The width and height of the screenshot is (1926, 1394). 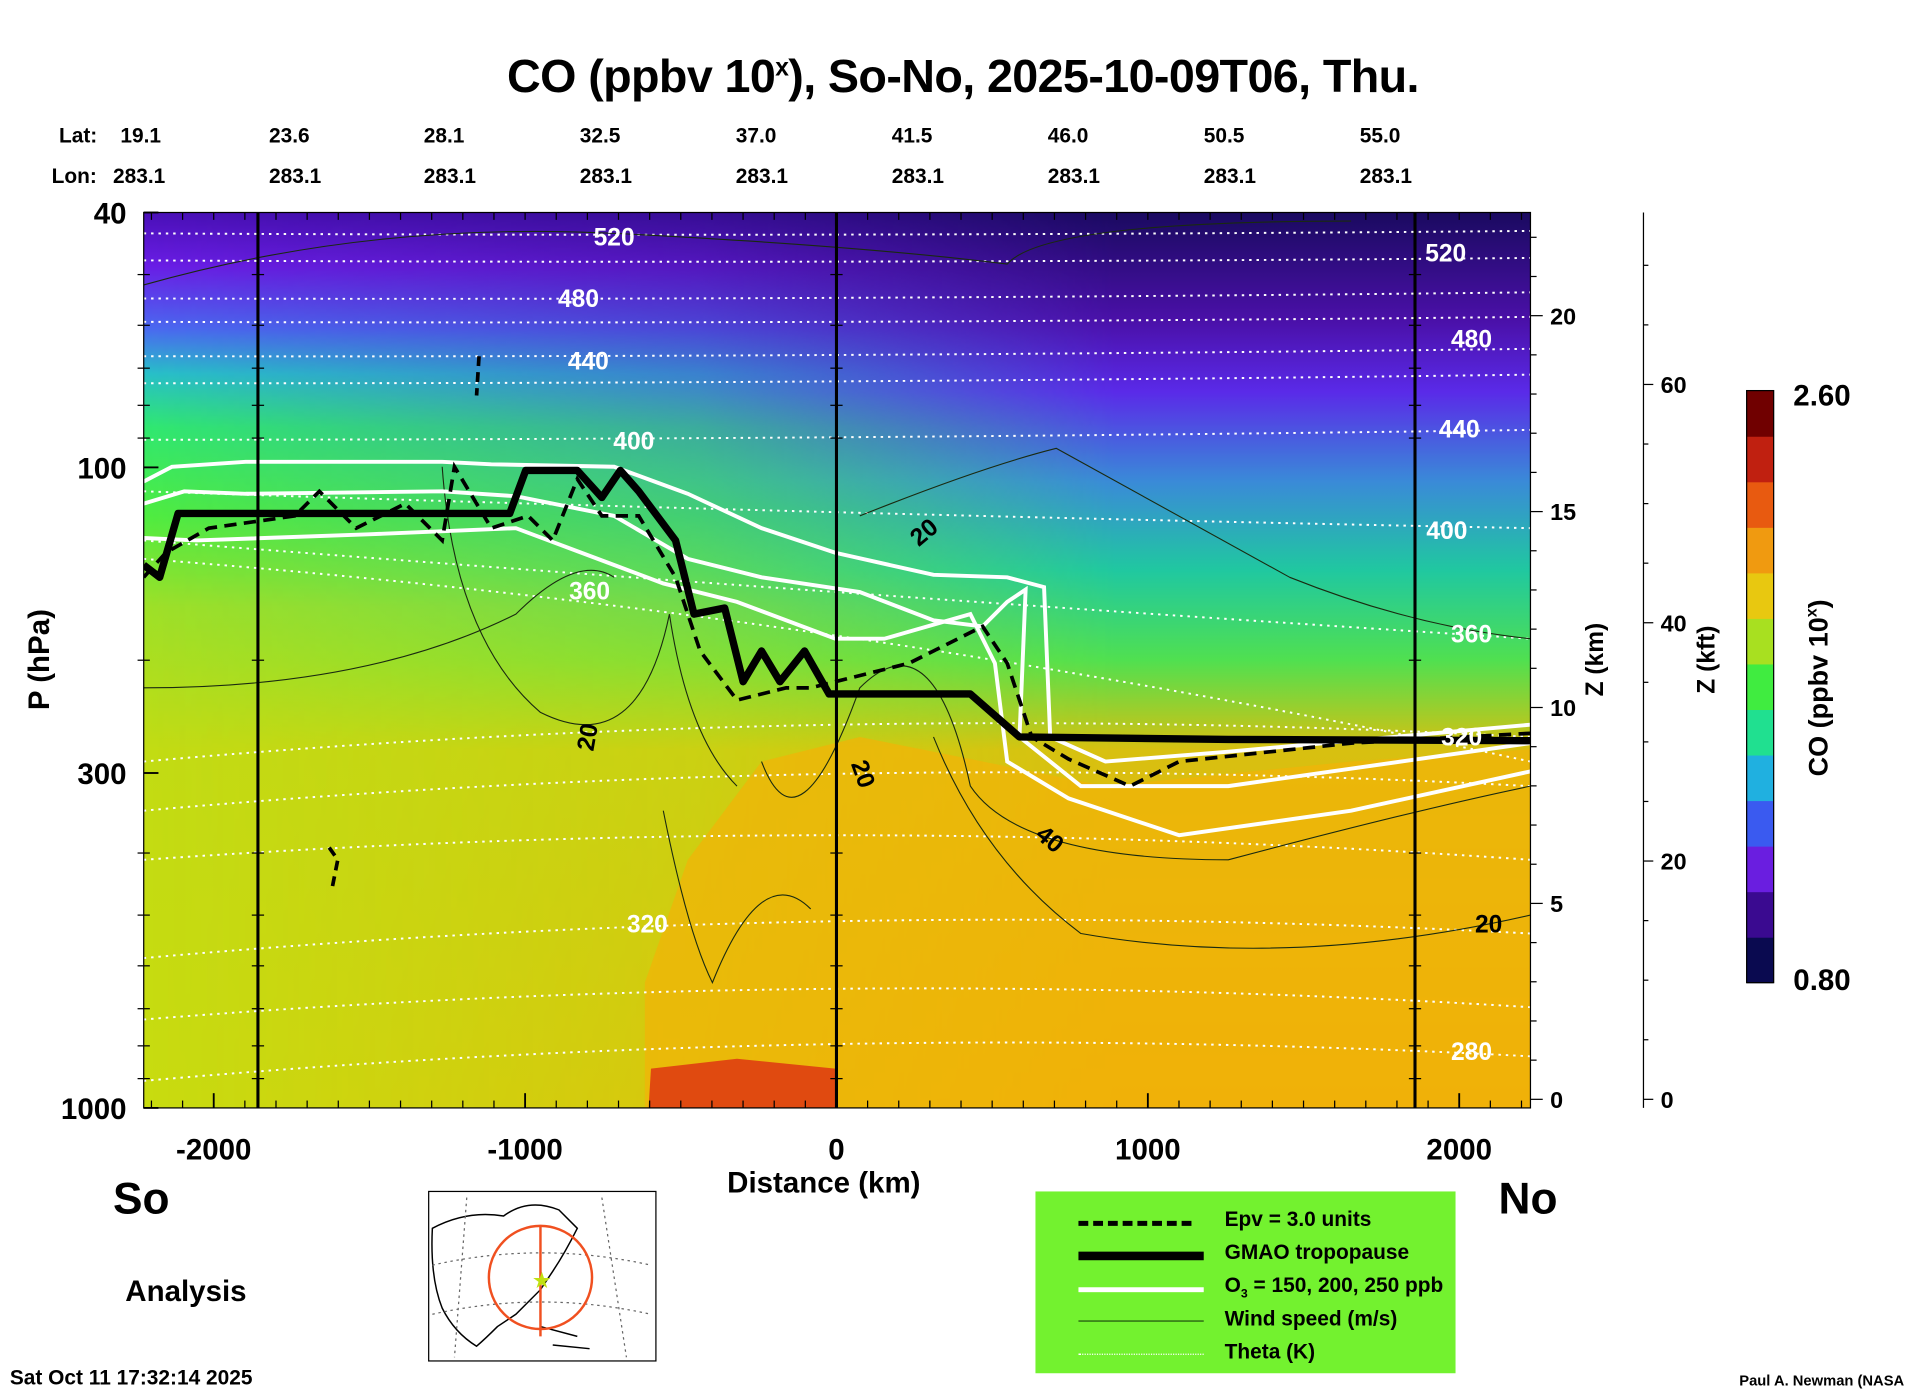 What do you see at coordinates (1563, 708) in the screenshot?
I see `zkm-tick-label: 10` at bounding box center [1563, 708].